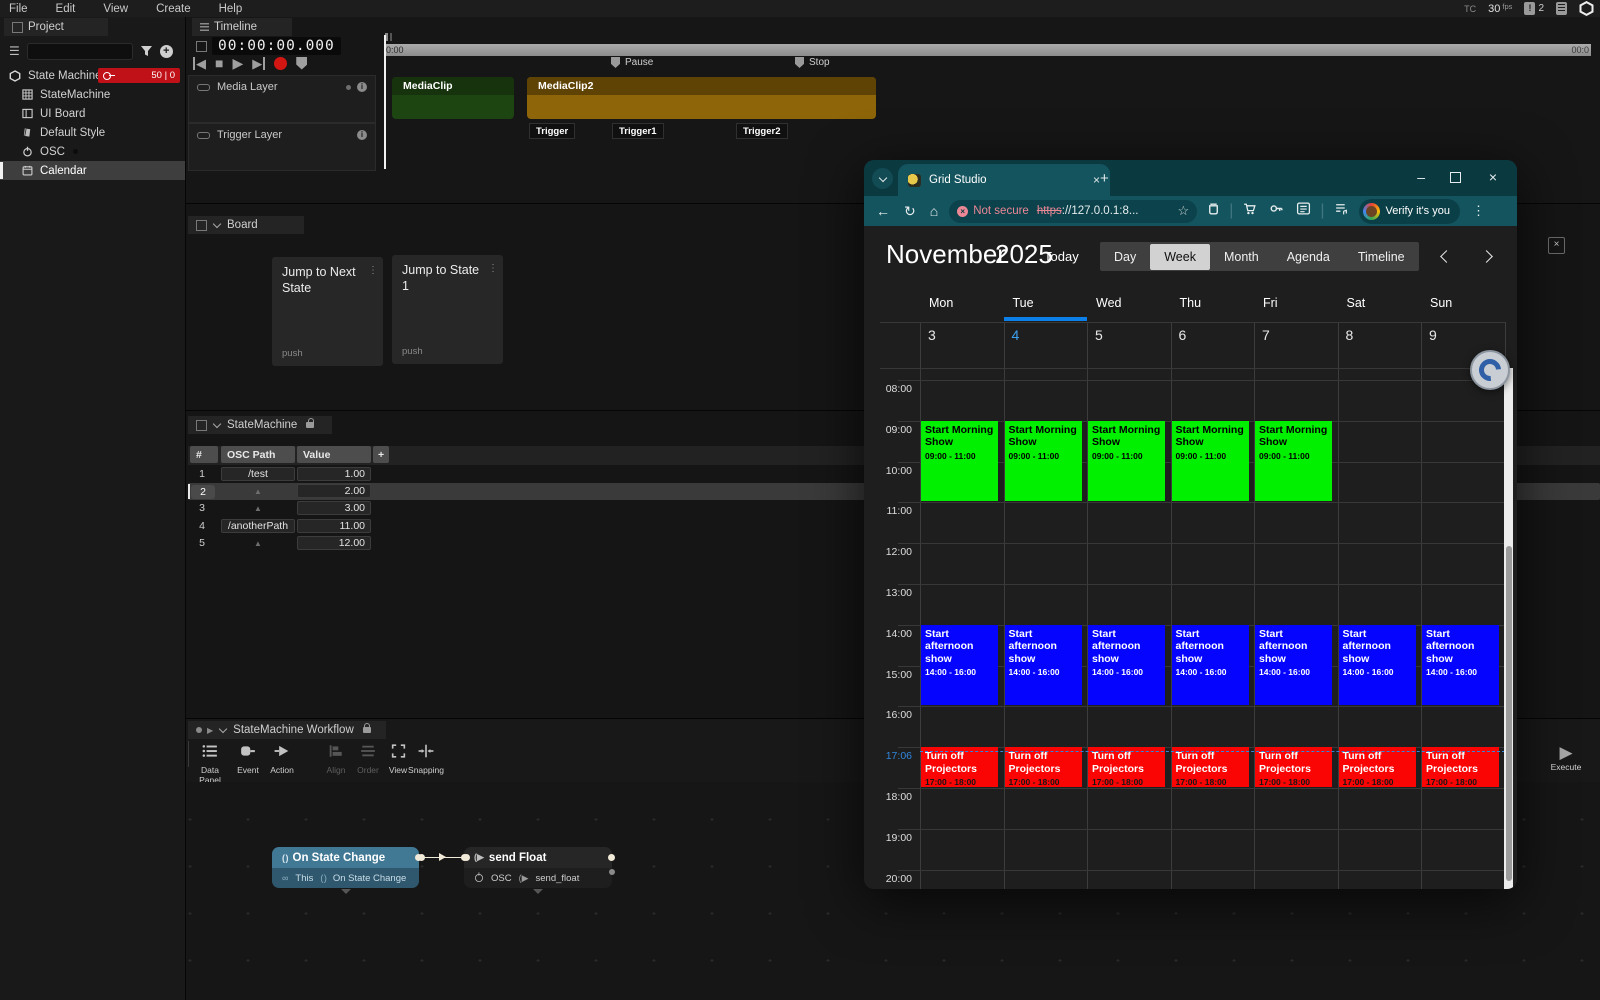  I want to click on step-forward-button: ▶, so click(259, 63).